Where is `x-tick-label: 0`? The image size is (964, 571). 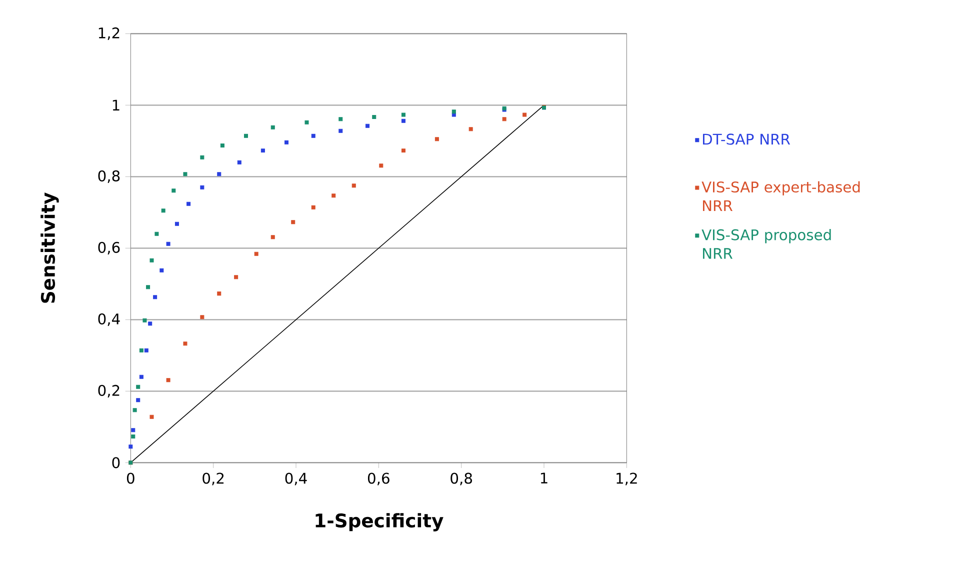
x-tick-label: 0 is located at coordinates (130, 478).